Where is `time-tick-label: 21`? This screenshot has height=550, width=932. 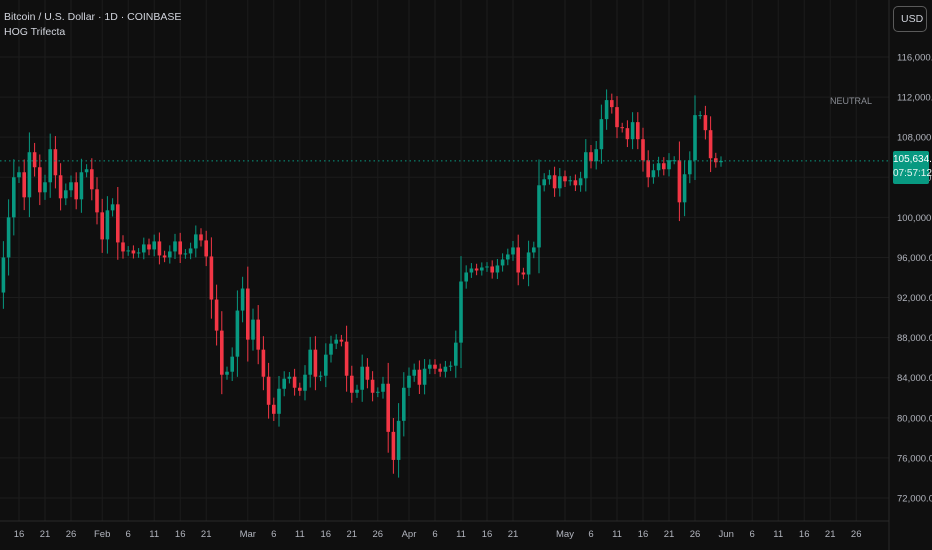 time-tick-label: 21 is located at coordinates (45, 534).